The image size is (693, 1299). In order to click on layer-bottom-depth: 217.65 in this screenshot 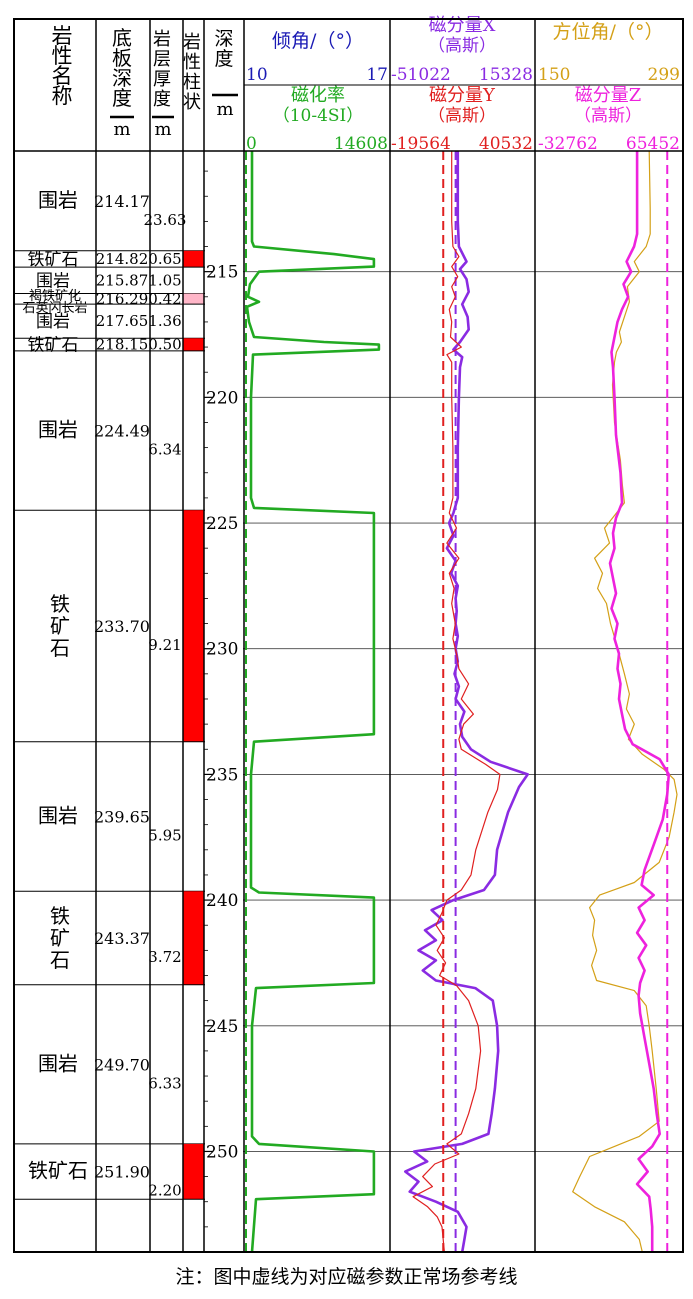, I will do `click(122, 321)`.